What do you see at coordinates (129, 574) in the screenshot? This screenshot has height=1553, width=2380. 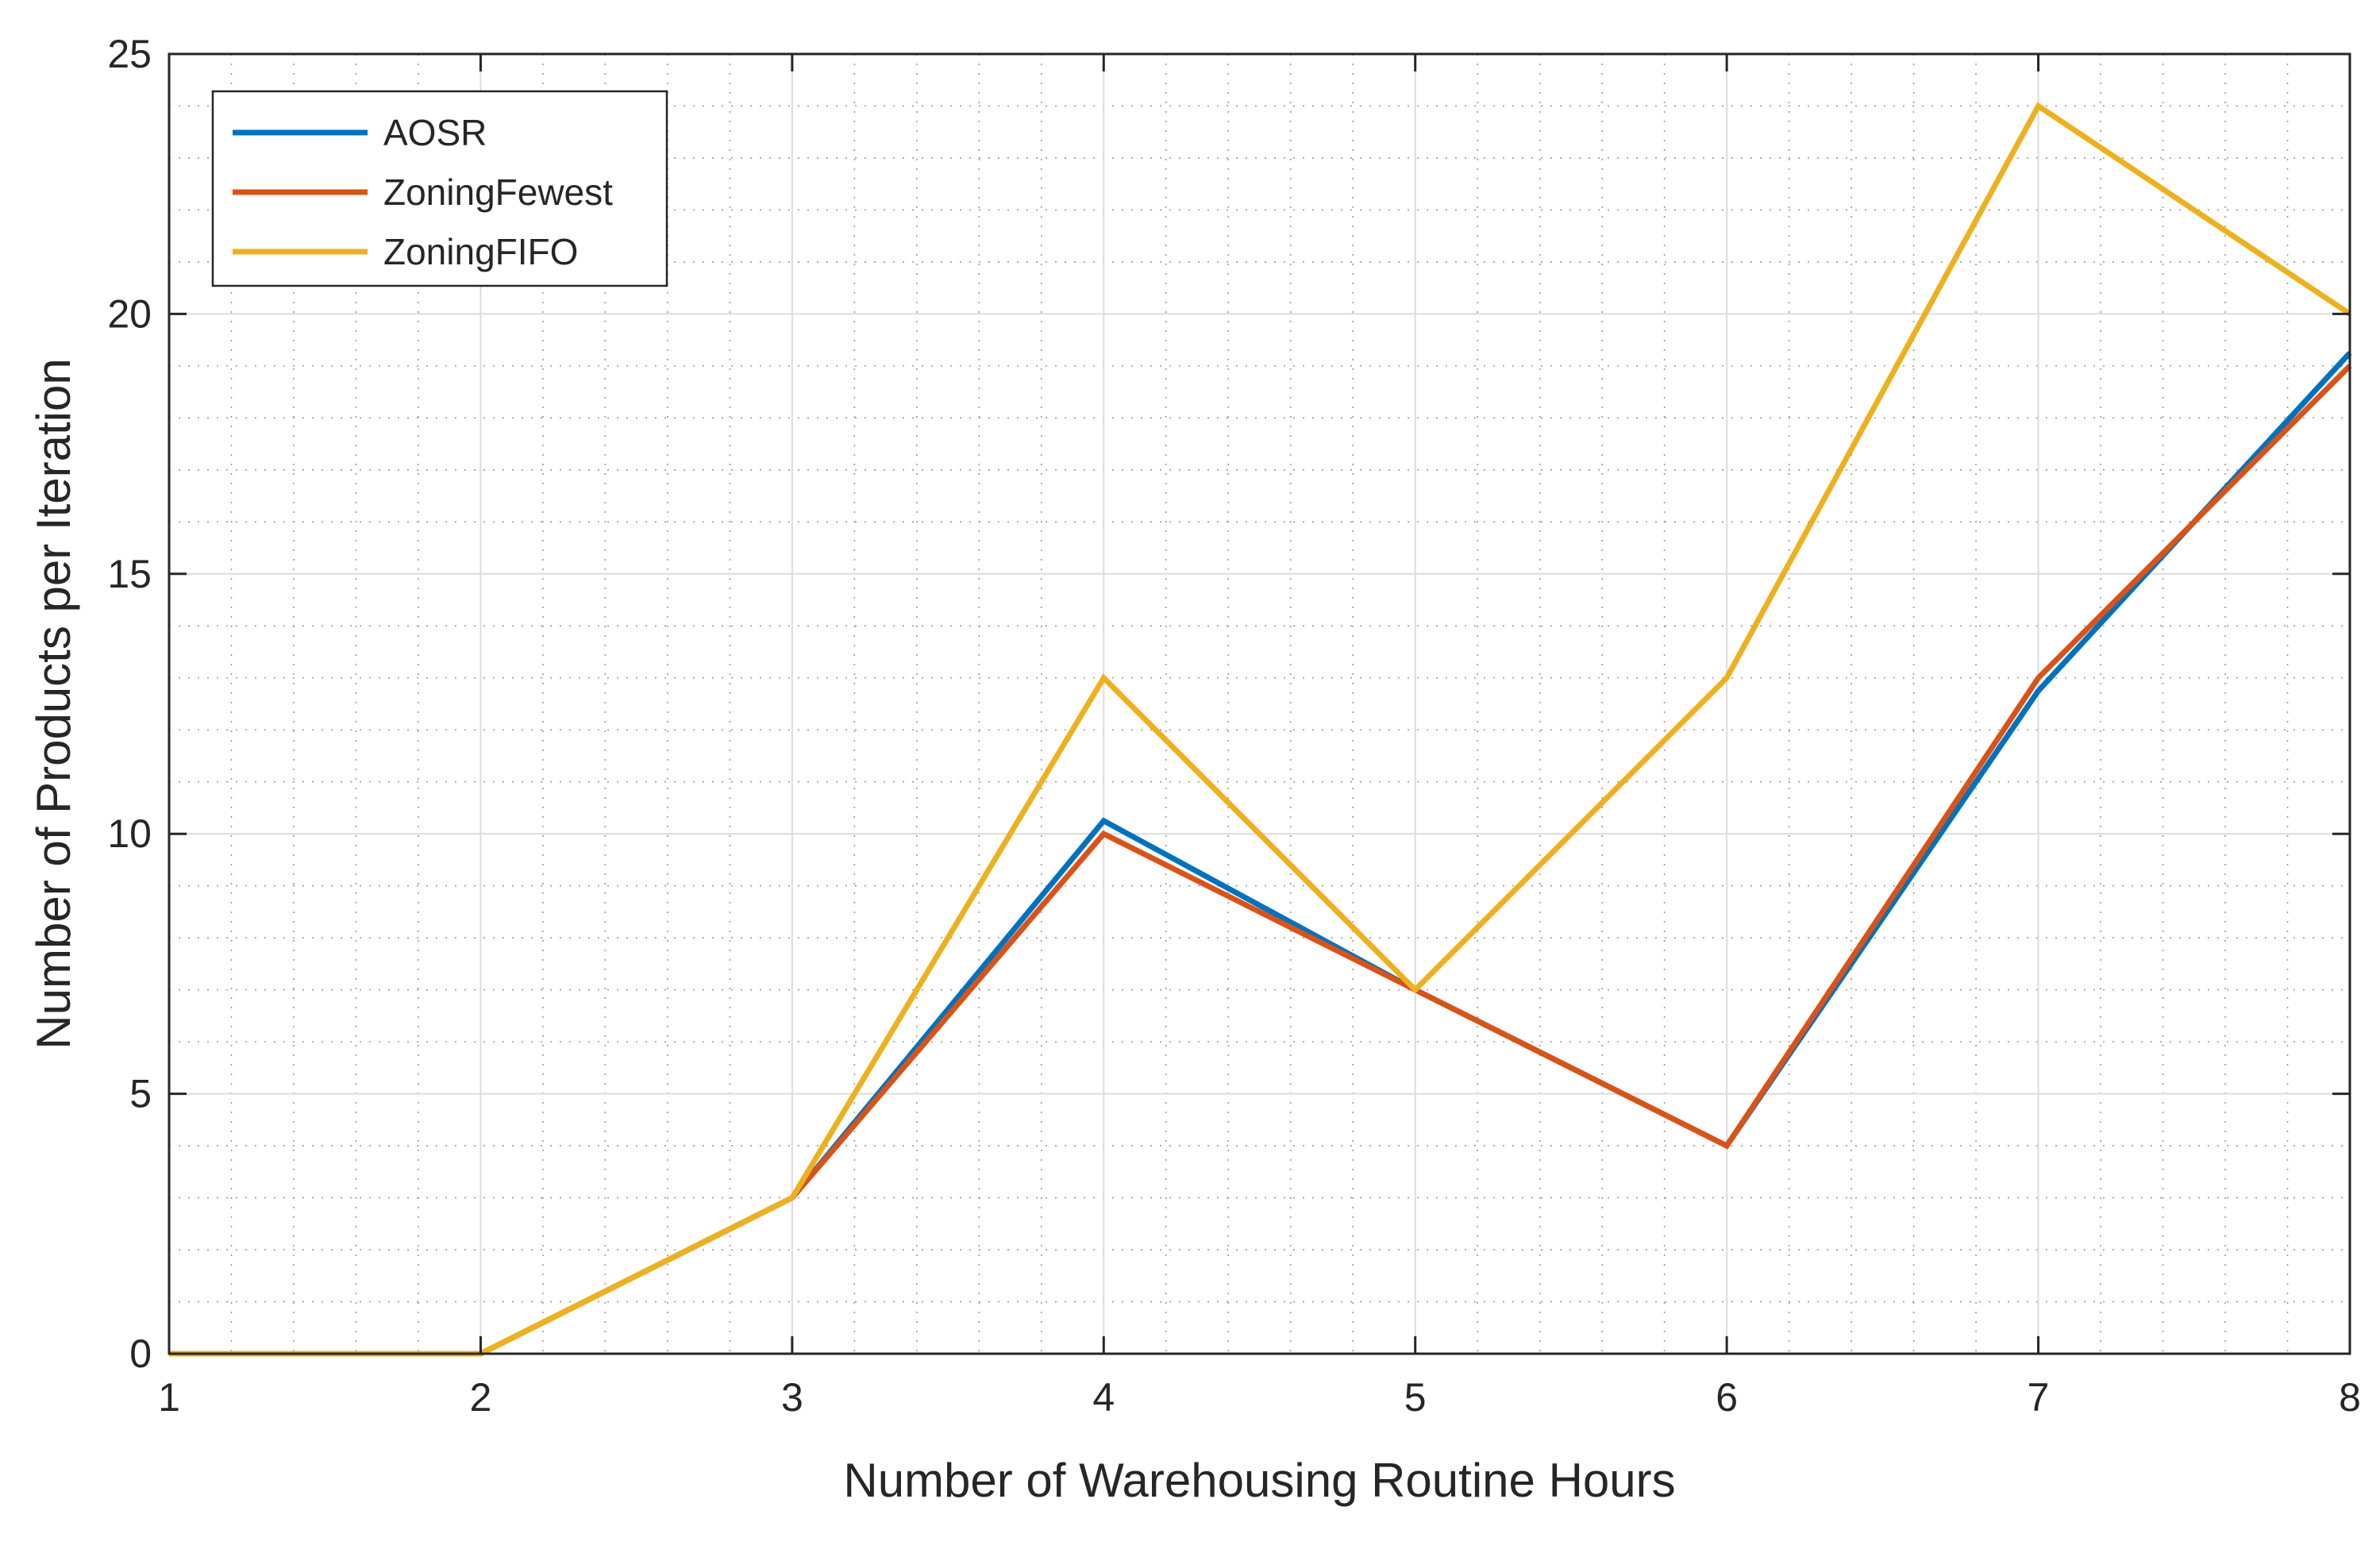 I see `y-tick-label: 15` at bounding box center [129, 574].